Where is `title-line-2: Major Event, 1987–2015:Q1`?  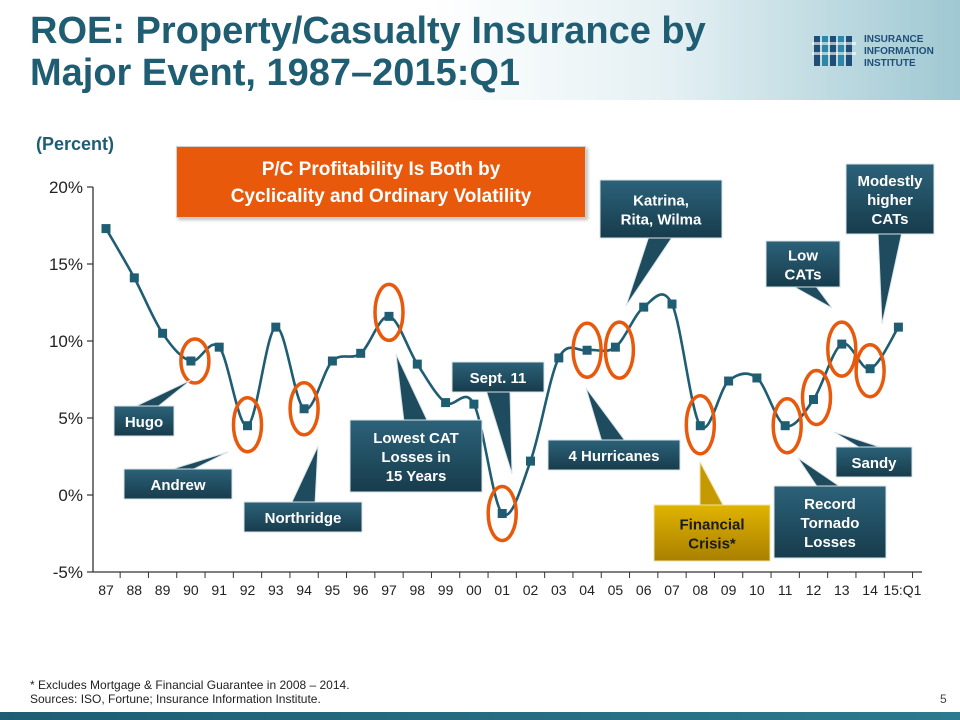 title-line-2: Major Event, 1987–2015:Q1 is located at coordinates (275, 73).